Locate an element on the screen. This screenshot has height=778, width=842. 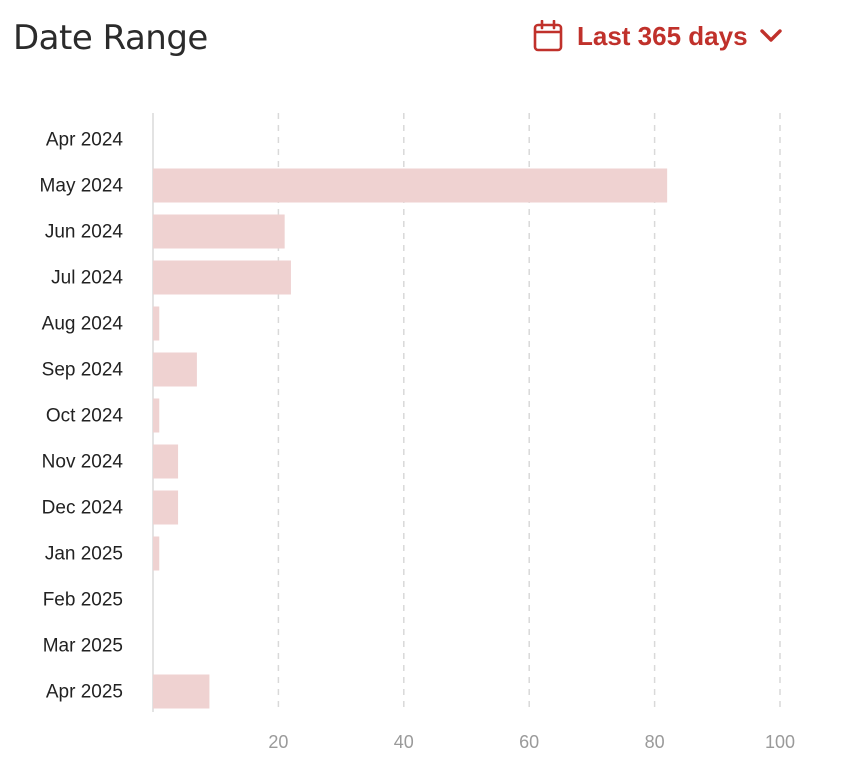
x-tick-label: 100 is located at coordinates (780, 742).